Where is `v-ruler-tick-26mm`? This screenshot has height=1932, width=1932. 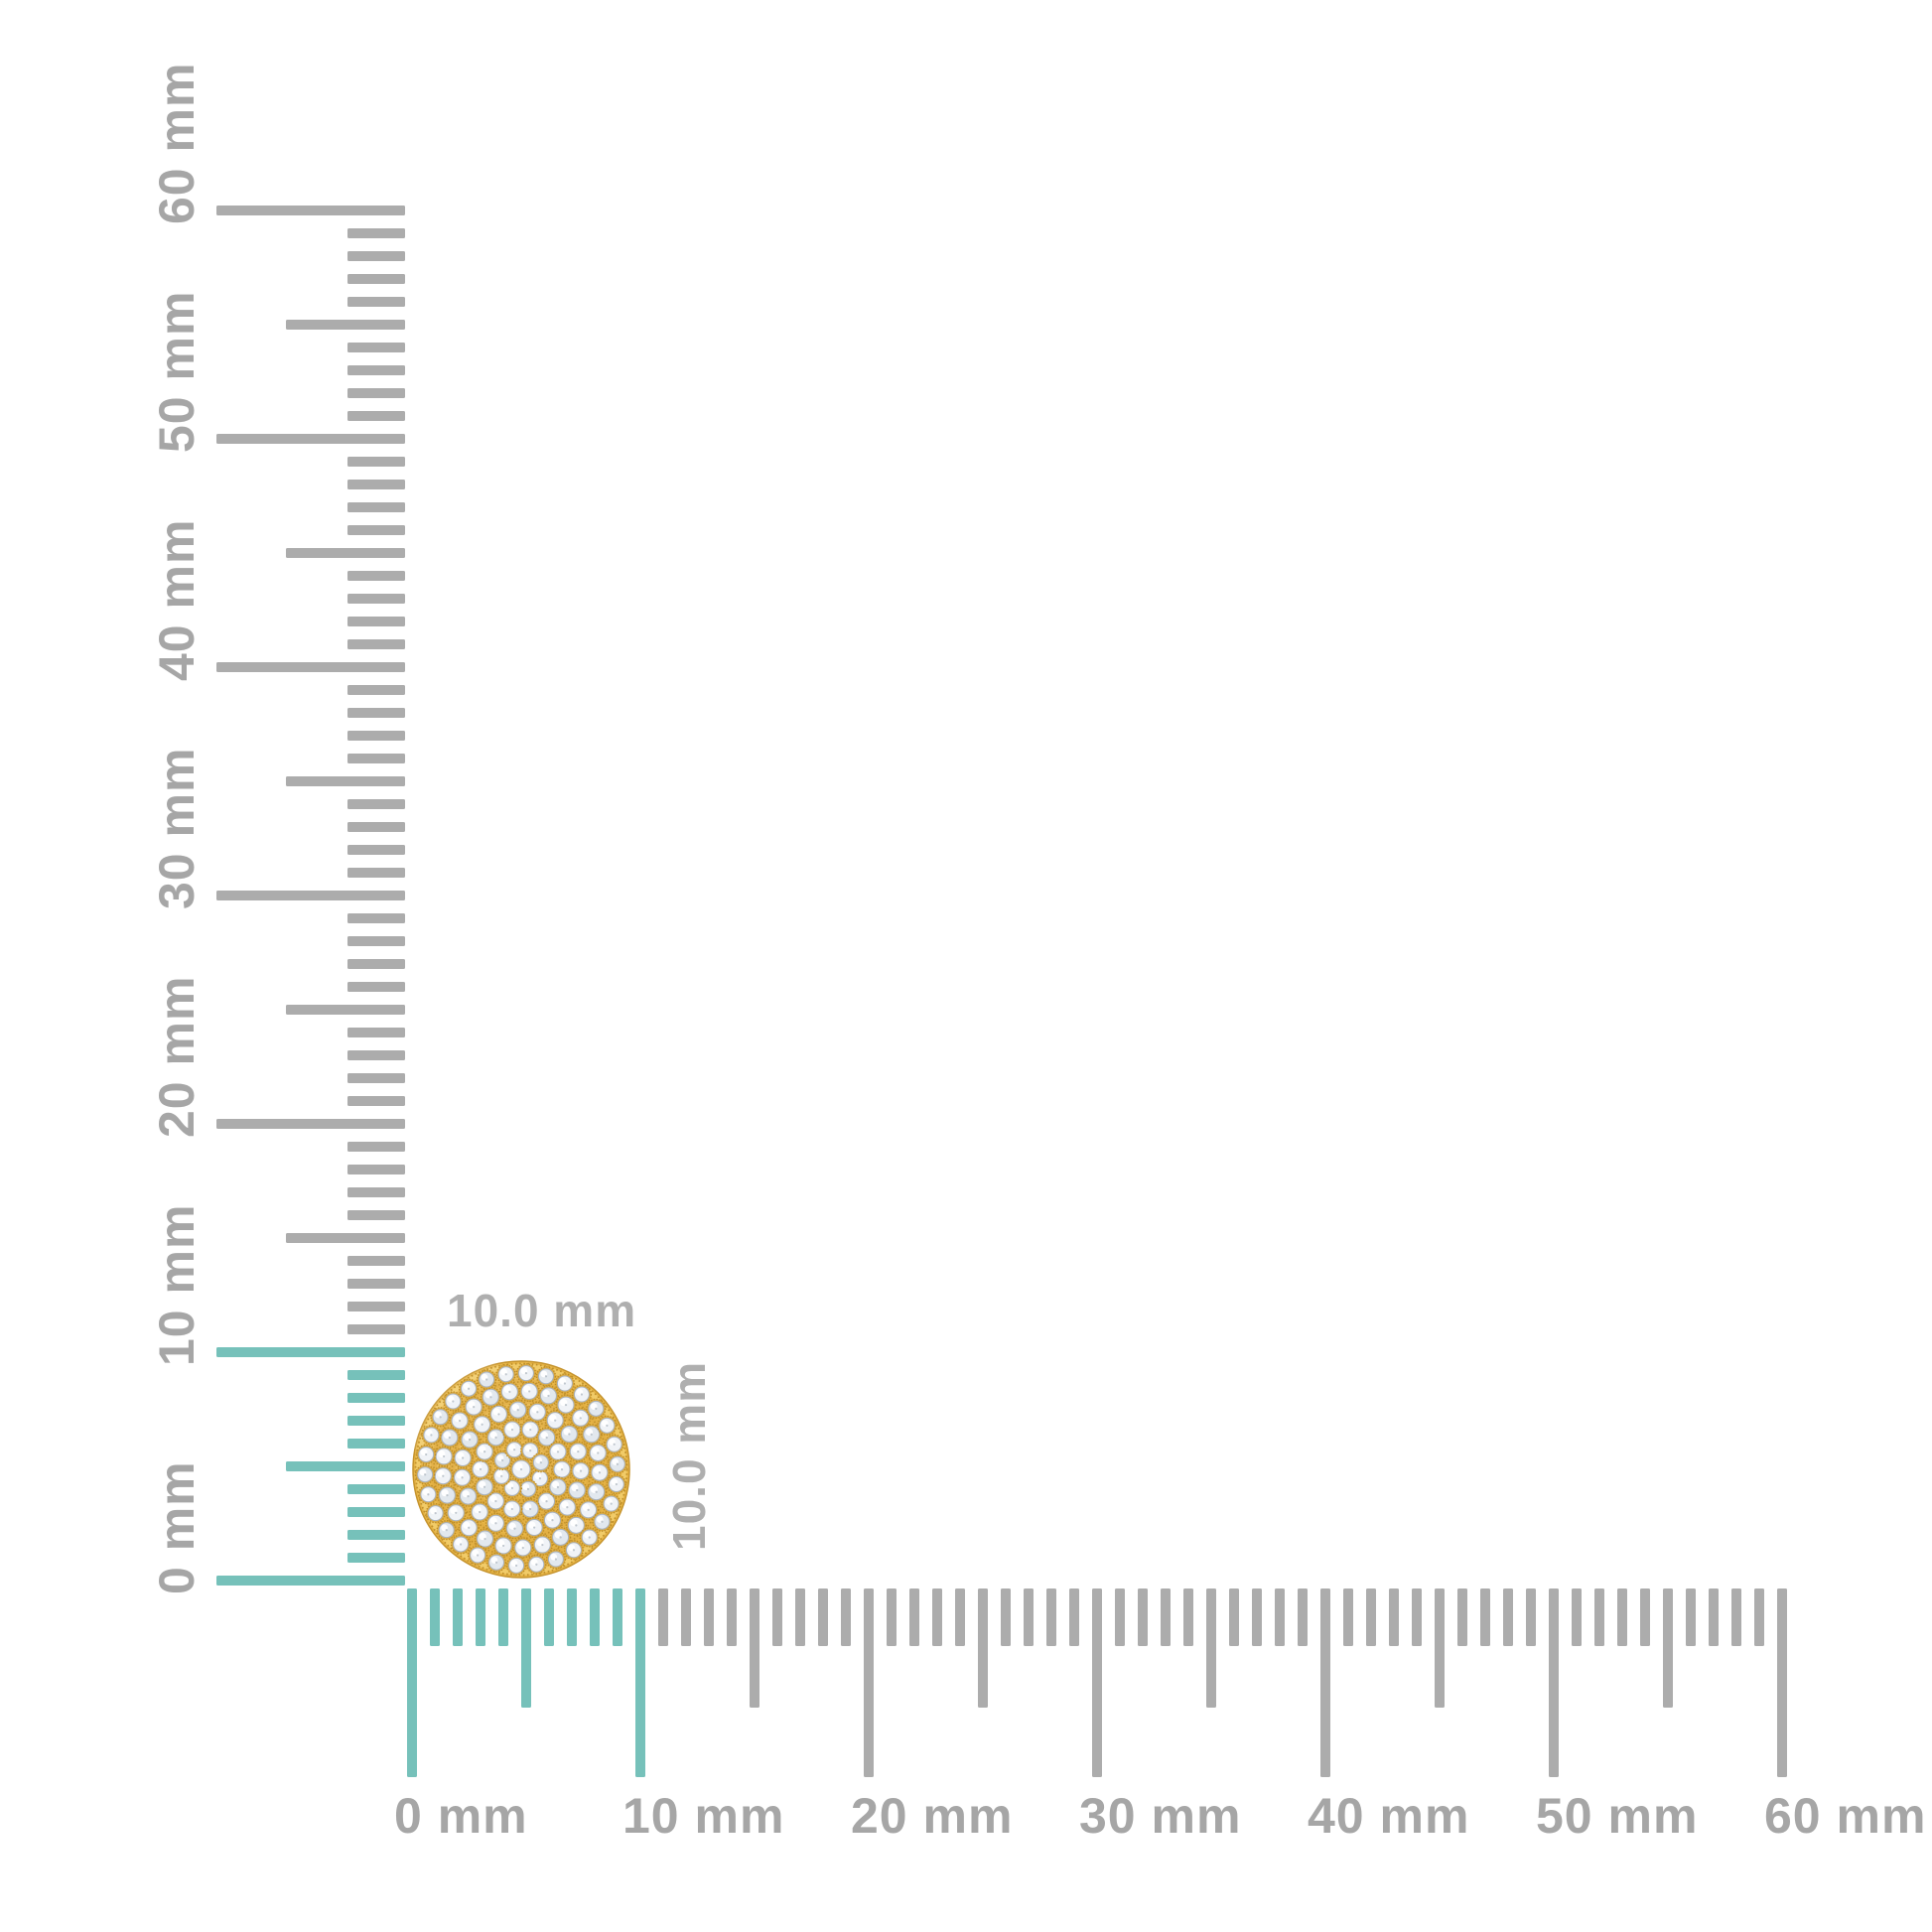
v-ruler-tick-26mm is located at coordinates (376, 987).